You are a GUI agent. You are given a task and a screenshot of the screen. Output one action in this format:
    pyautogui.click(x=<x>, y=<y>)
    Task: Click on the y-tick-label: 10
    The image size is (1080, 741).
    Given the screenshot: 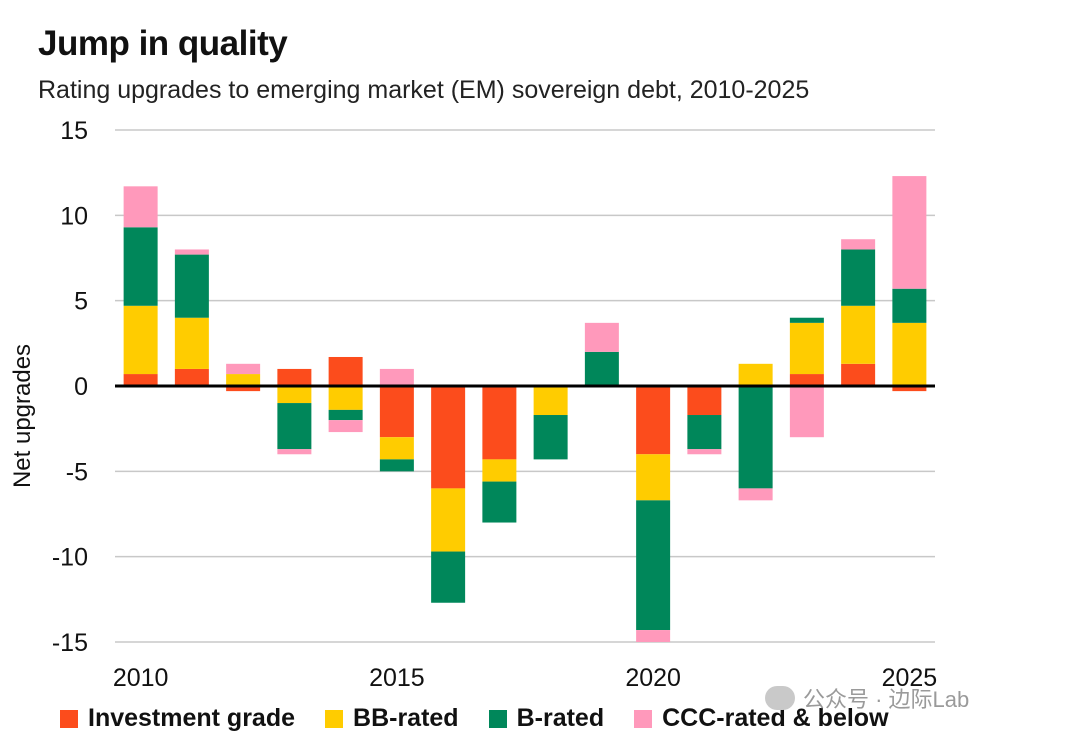 What is the action you would take?
    pyautogui.click(x=74, y=216)
    